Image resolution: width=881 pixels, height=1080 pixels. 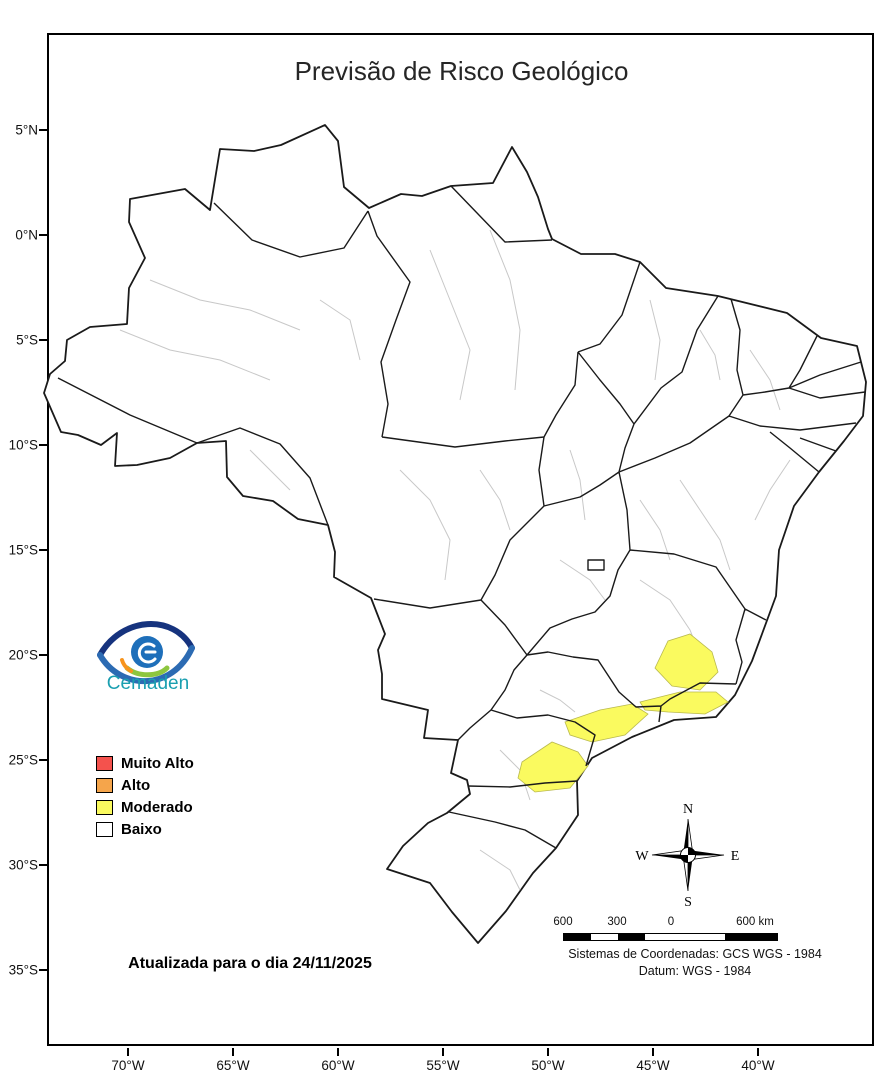 I want to click on compass-rose-icon: N S E W, so click(x=687, y=856).